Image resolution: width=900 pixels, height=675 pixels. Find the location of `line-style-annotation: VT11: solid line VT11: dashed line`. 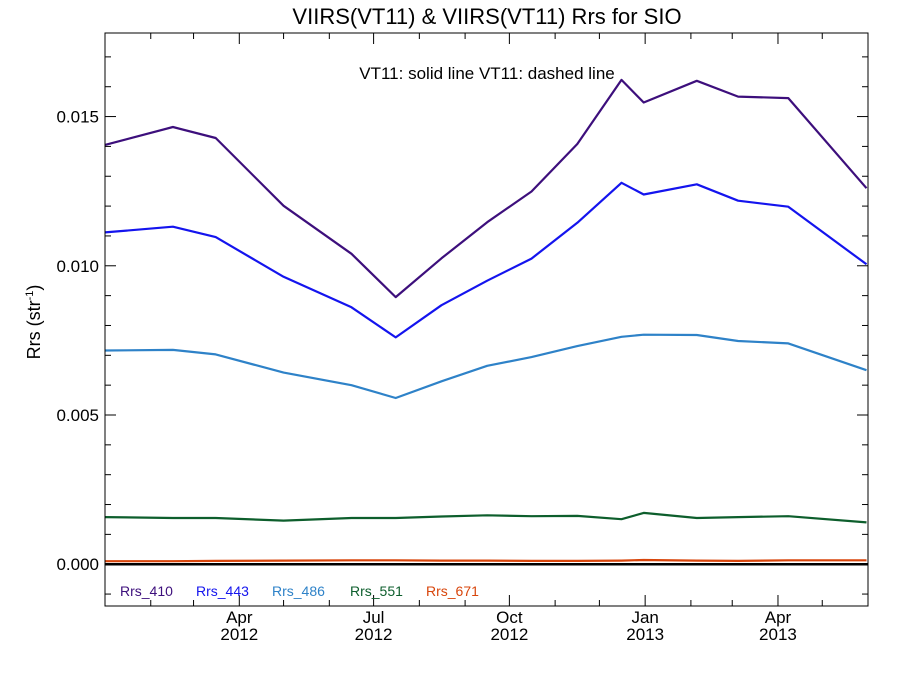

line-style-annotation: VT11: solid line VT11: dashed line is located at coordinates (486, 73).